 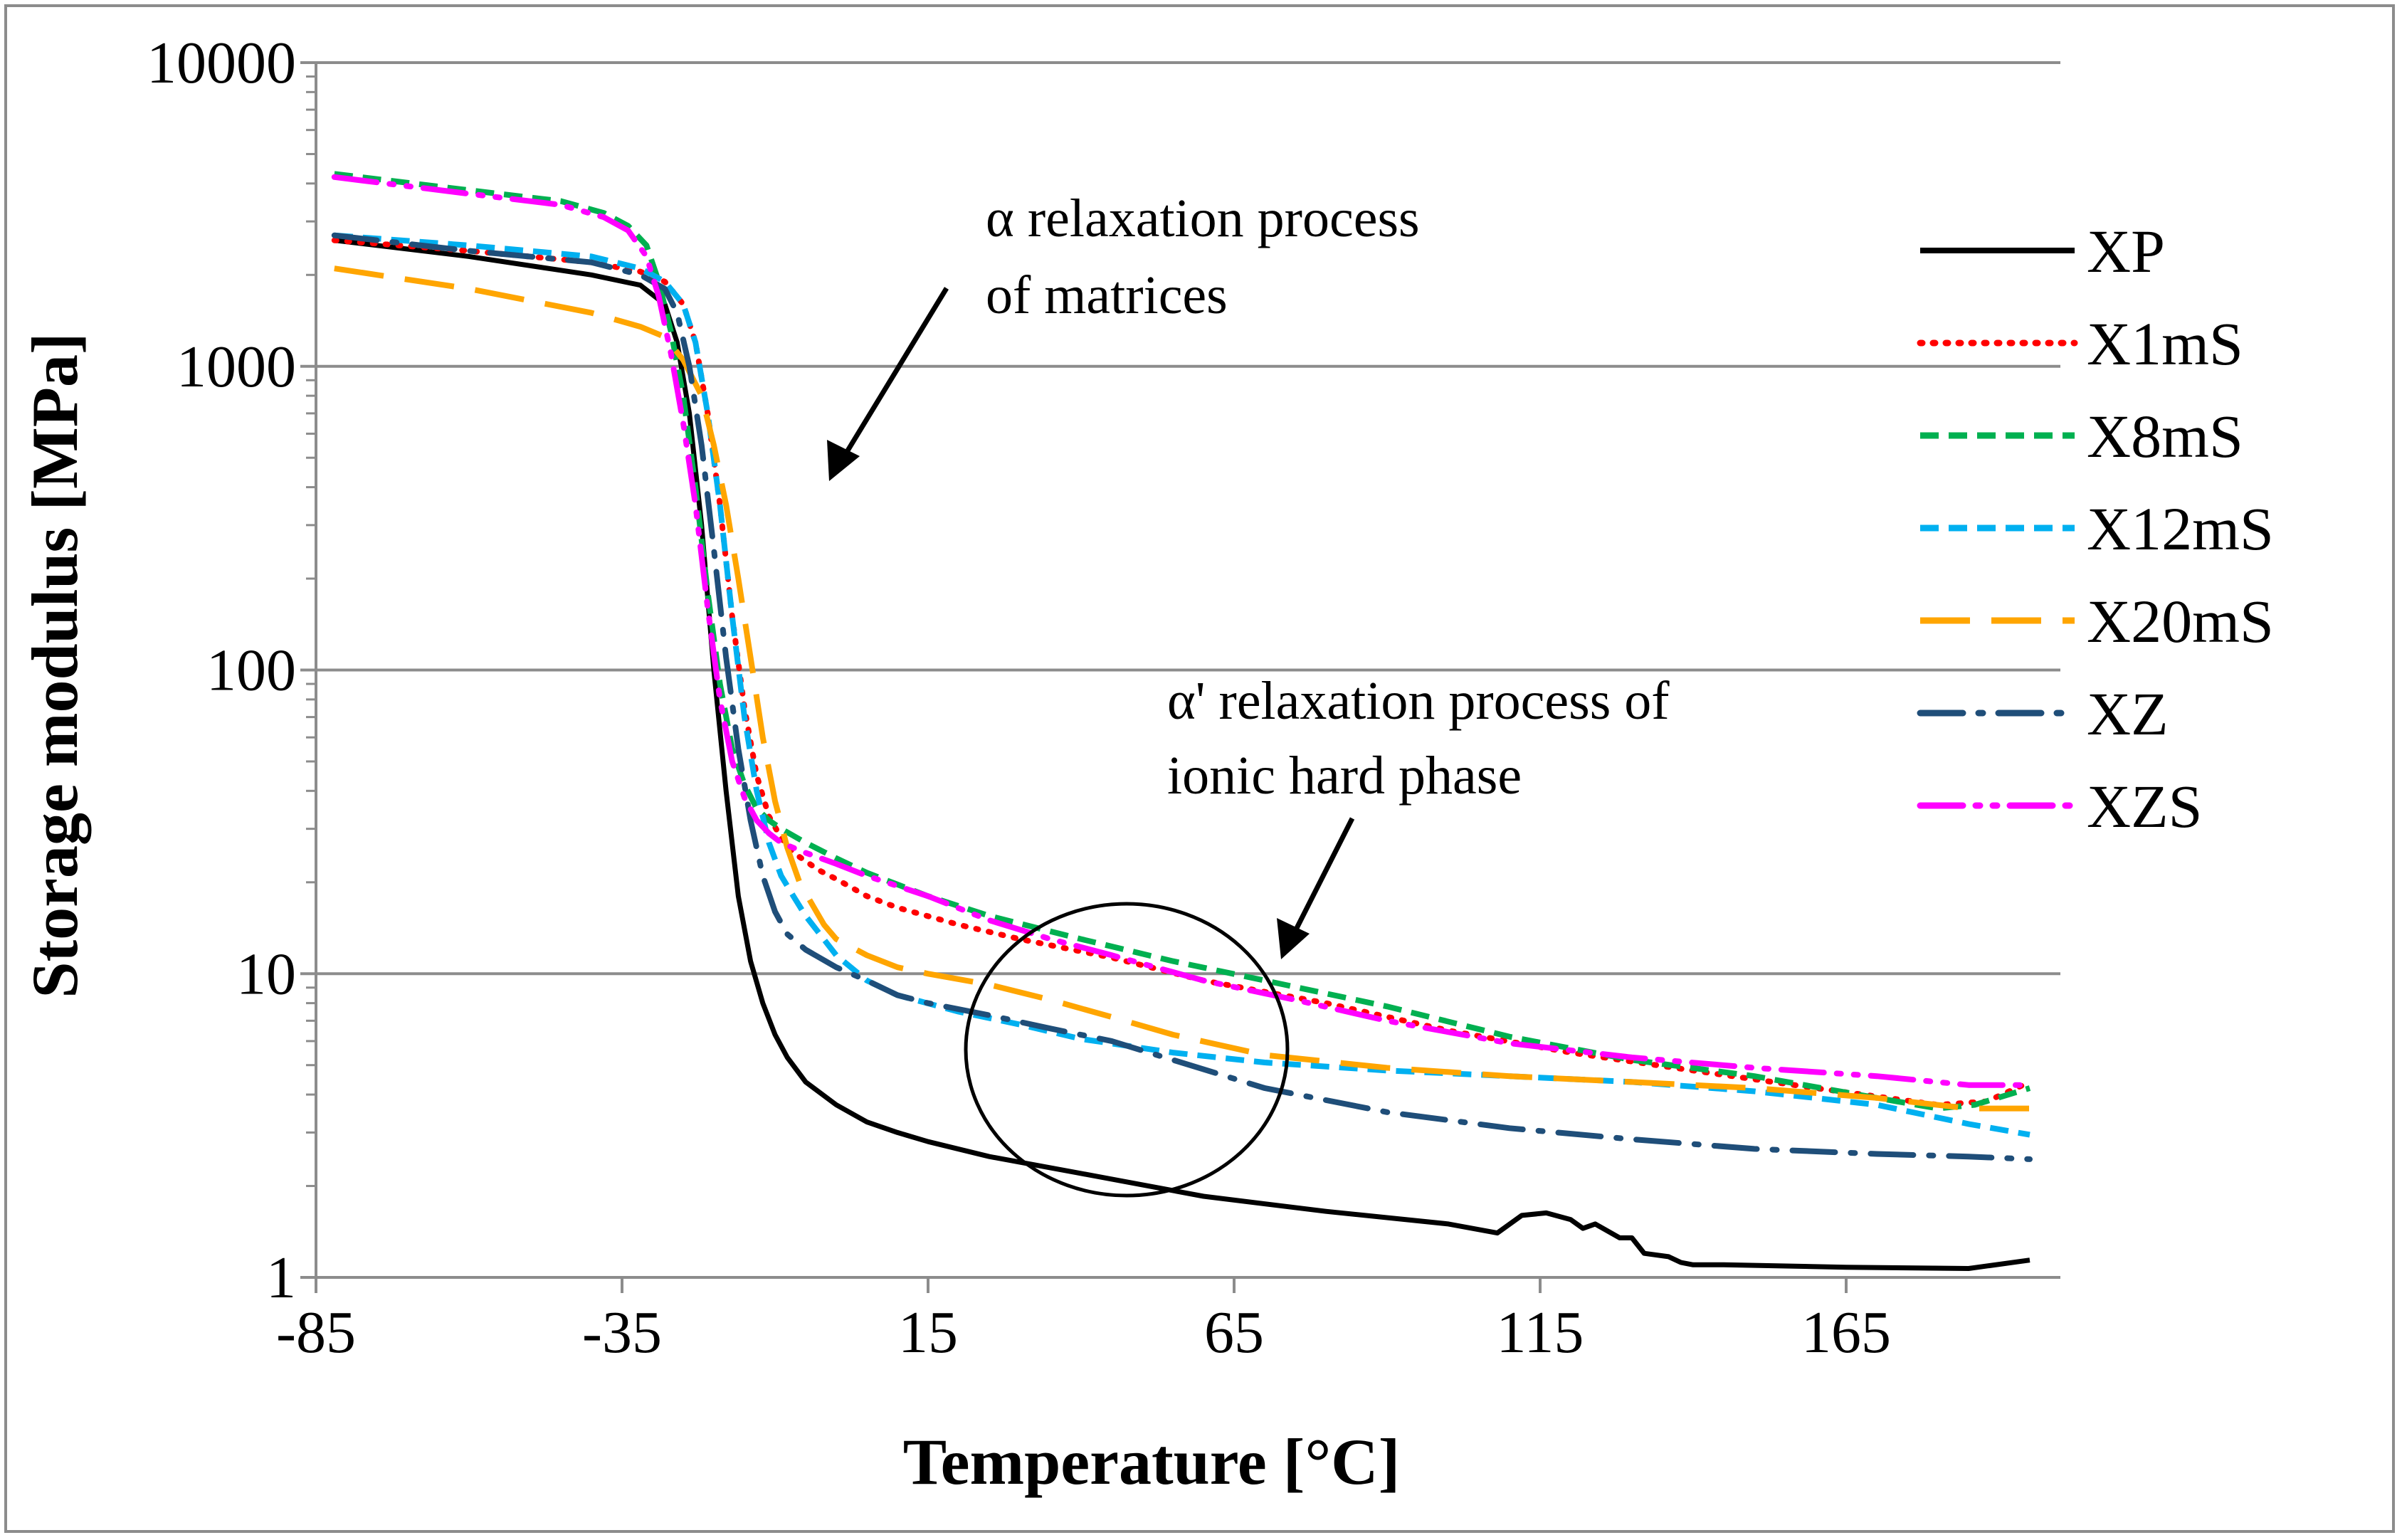 What do you see at coordinates (266, 974) in the screenshot?
I see `y-tick-label: 10` at bounding box center [266, 974].